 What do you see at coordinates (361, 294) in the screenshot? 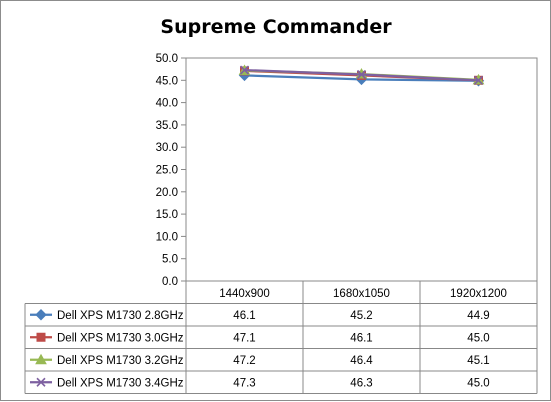
I see `x-tick-label: 1680x1050` at bounding box center [361, 294].